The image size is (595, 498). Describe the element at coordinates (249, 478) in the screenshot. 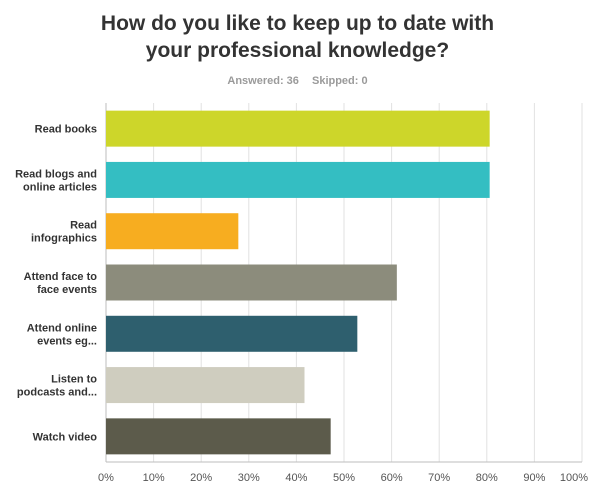

I see `x-tick-label: 30%` at that location.